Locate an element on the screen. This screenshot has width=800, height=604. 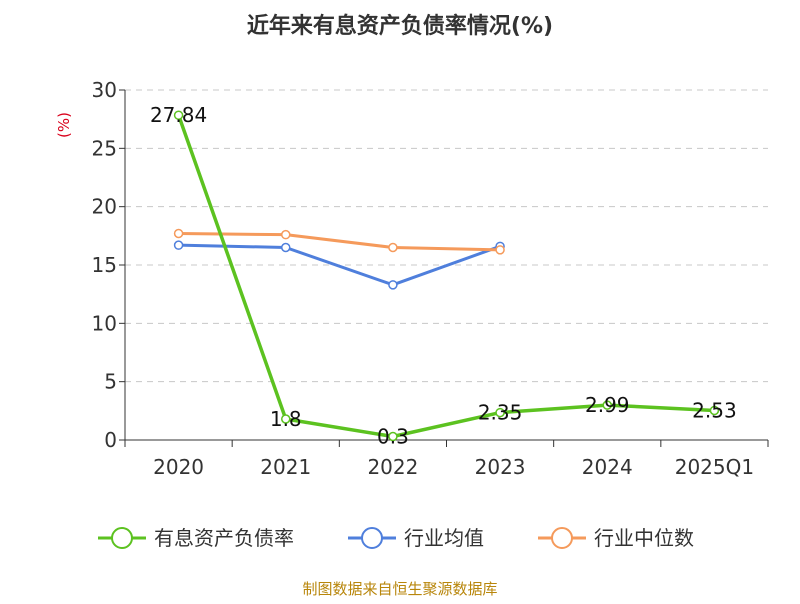
data-label: 2.99 is located at coordinates (607, 405).